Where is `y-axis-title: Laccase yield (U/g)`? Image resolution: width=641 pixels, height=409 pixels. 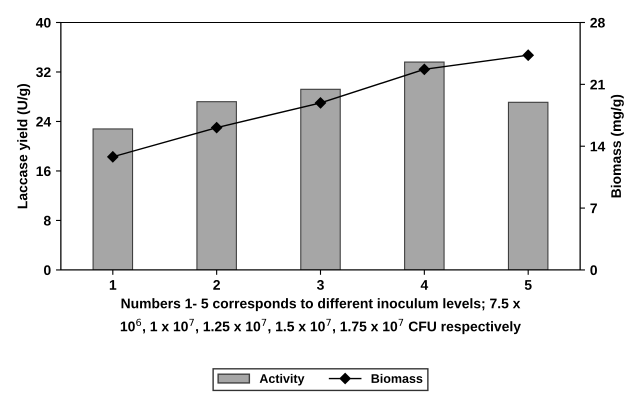 y-axis-title: Laccase yield (U/g) is located at coordinates (23, 146).